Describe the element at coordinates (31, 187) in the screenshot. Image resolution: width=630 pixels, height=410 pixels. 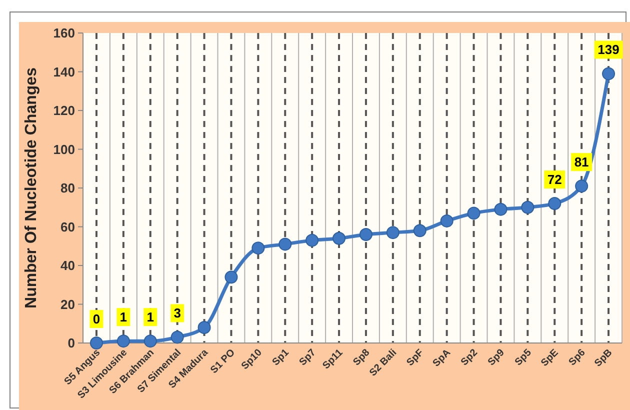
I see `y-axis-title: Number Of Nucleotide Changes` at that location.